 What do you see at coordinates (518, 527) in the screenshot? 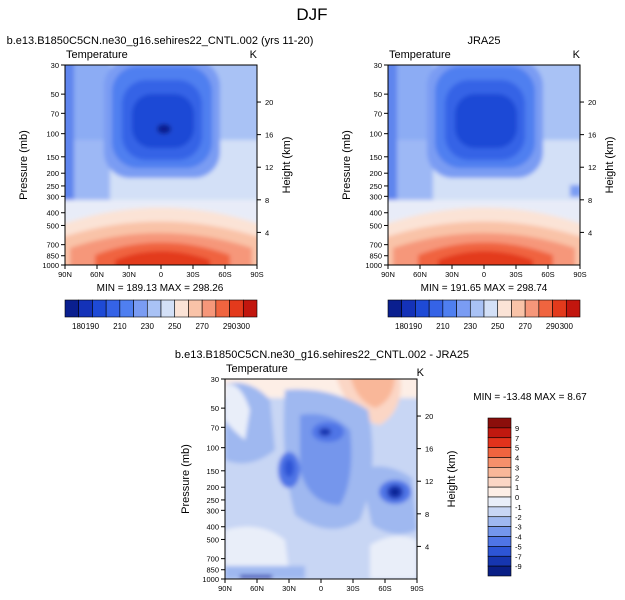
I see `colorbar-label: -3` at bounding box center [518, 527].